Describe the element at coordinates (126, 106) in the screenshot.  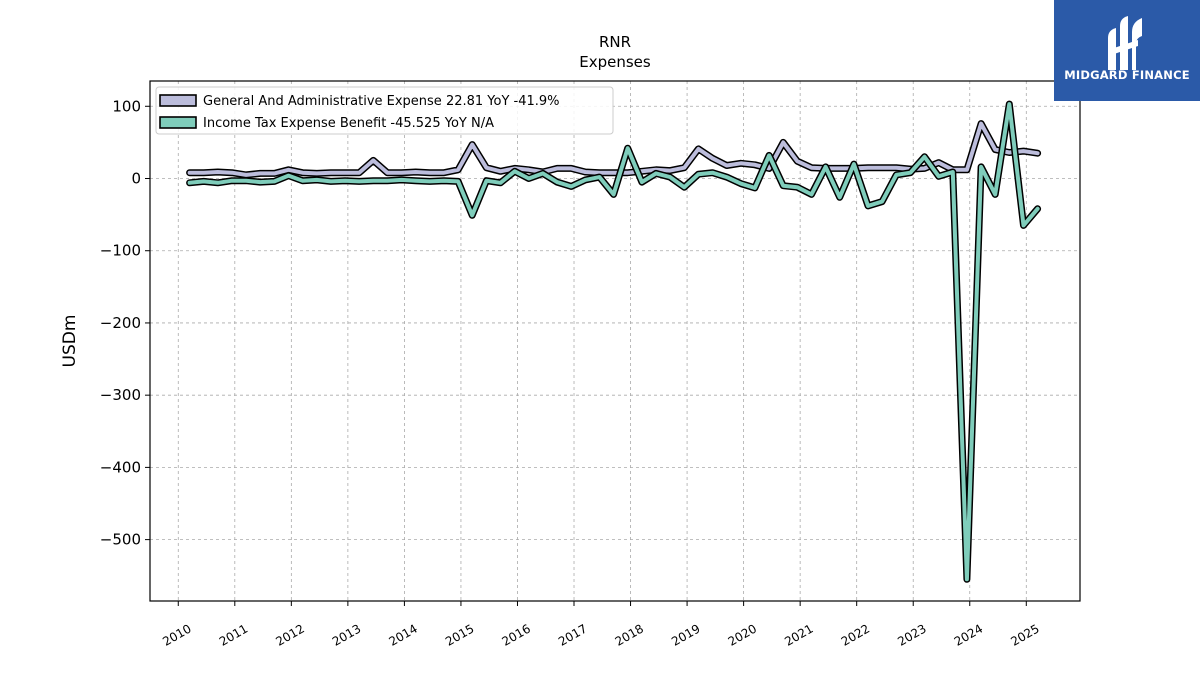
I see `y-tick-label: 100` at that location.